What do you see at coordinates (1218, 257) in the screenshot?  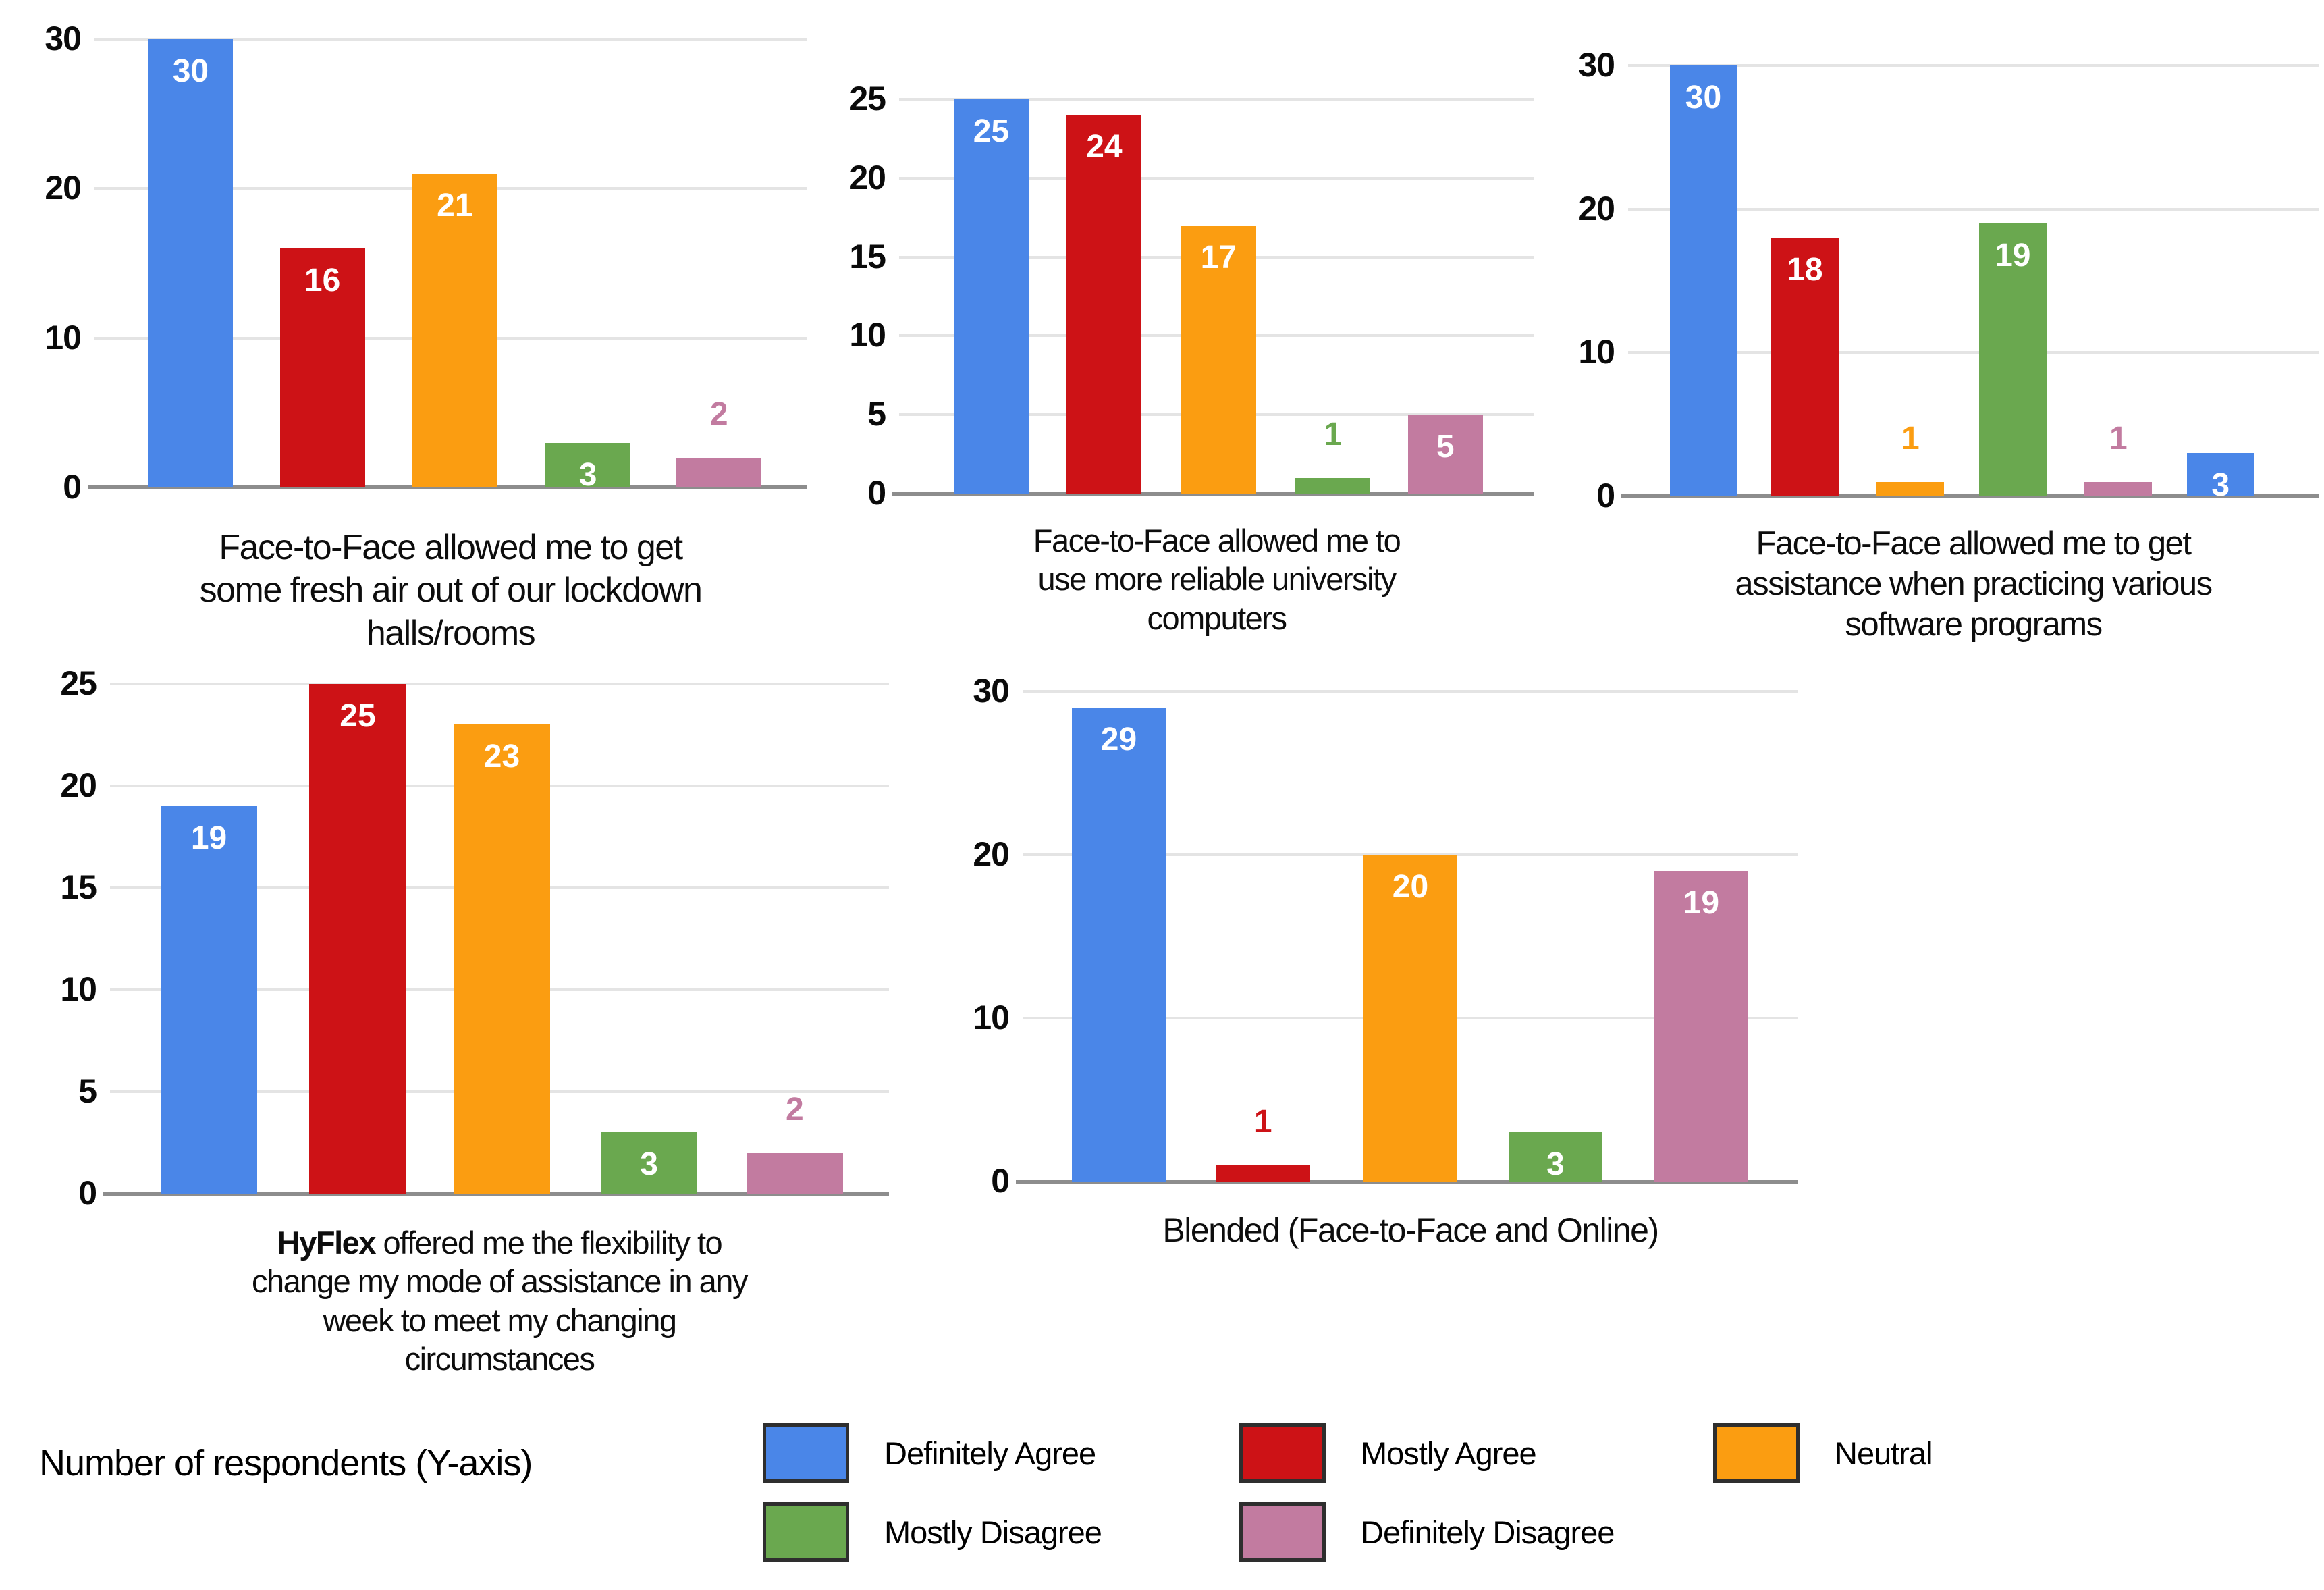 I see `bar-value-label: 17` at bounding box center [1218, 257].